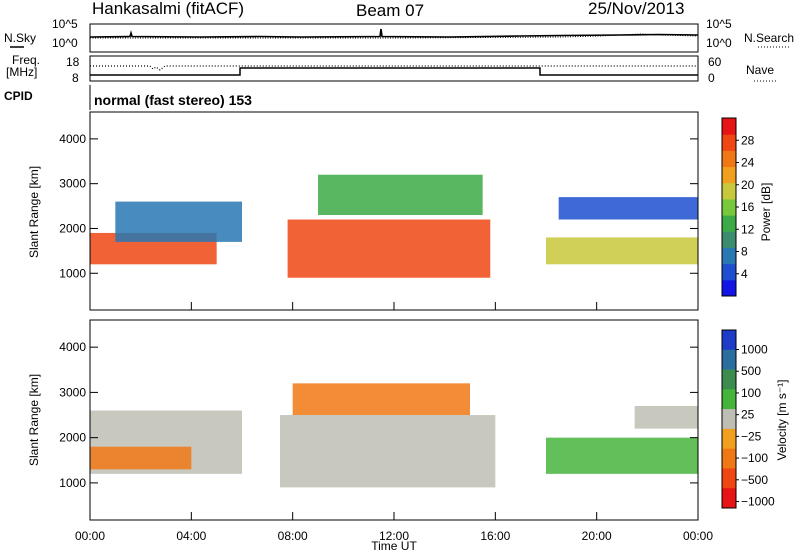  What do you see at coordinates (738, 207) in the screenshot?
I see `power-colorbar: 4 8 12 16 20 24 28` at bounding box center [738, 207].